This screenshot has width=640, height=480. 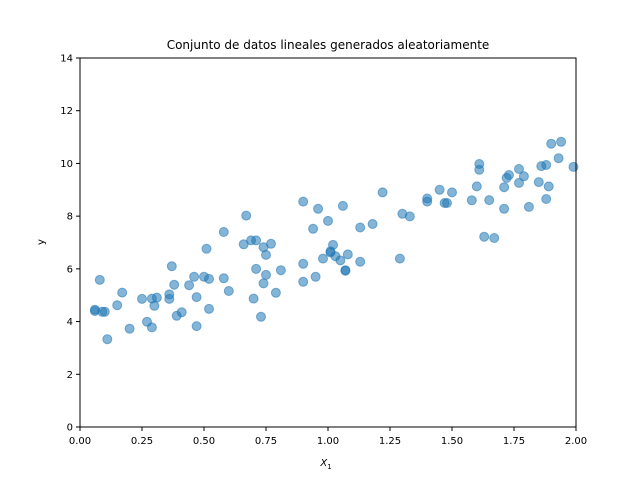 What do you see at coordinates (204, 441) in the screenshot?
I see `x-tick-label: 0.50` at bounding box center [204, 441].